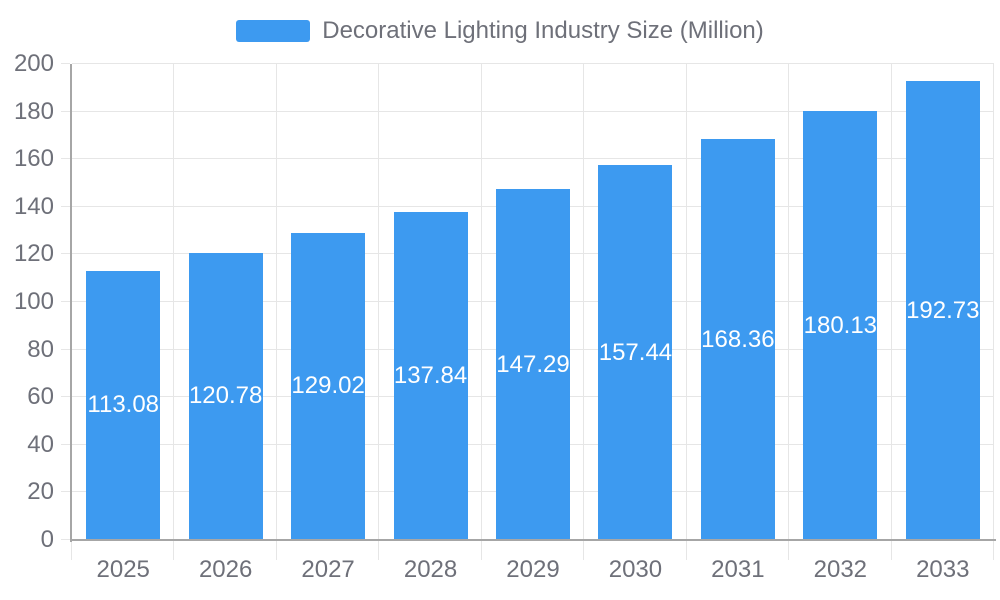 This screenshot has width=1000, height=600. What do you see at coordinates (225, 569) in the screenshot?
I see `x-axis-category-label: 2026` at bounding box center [225, 569].